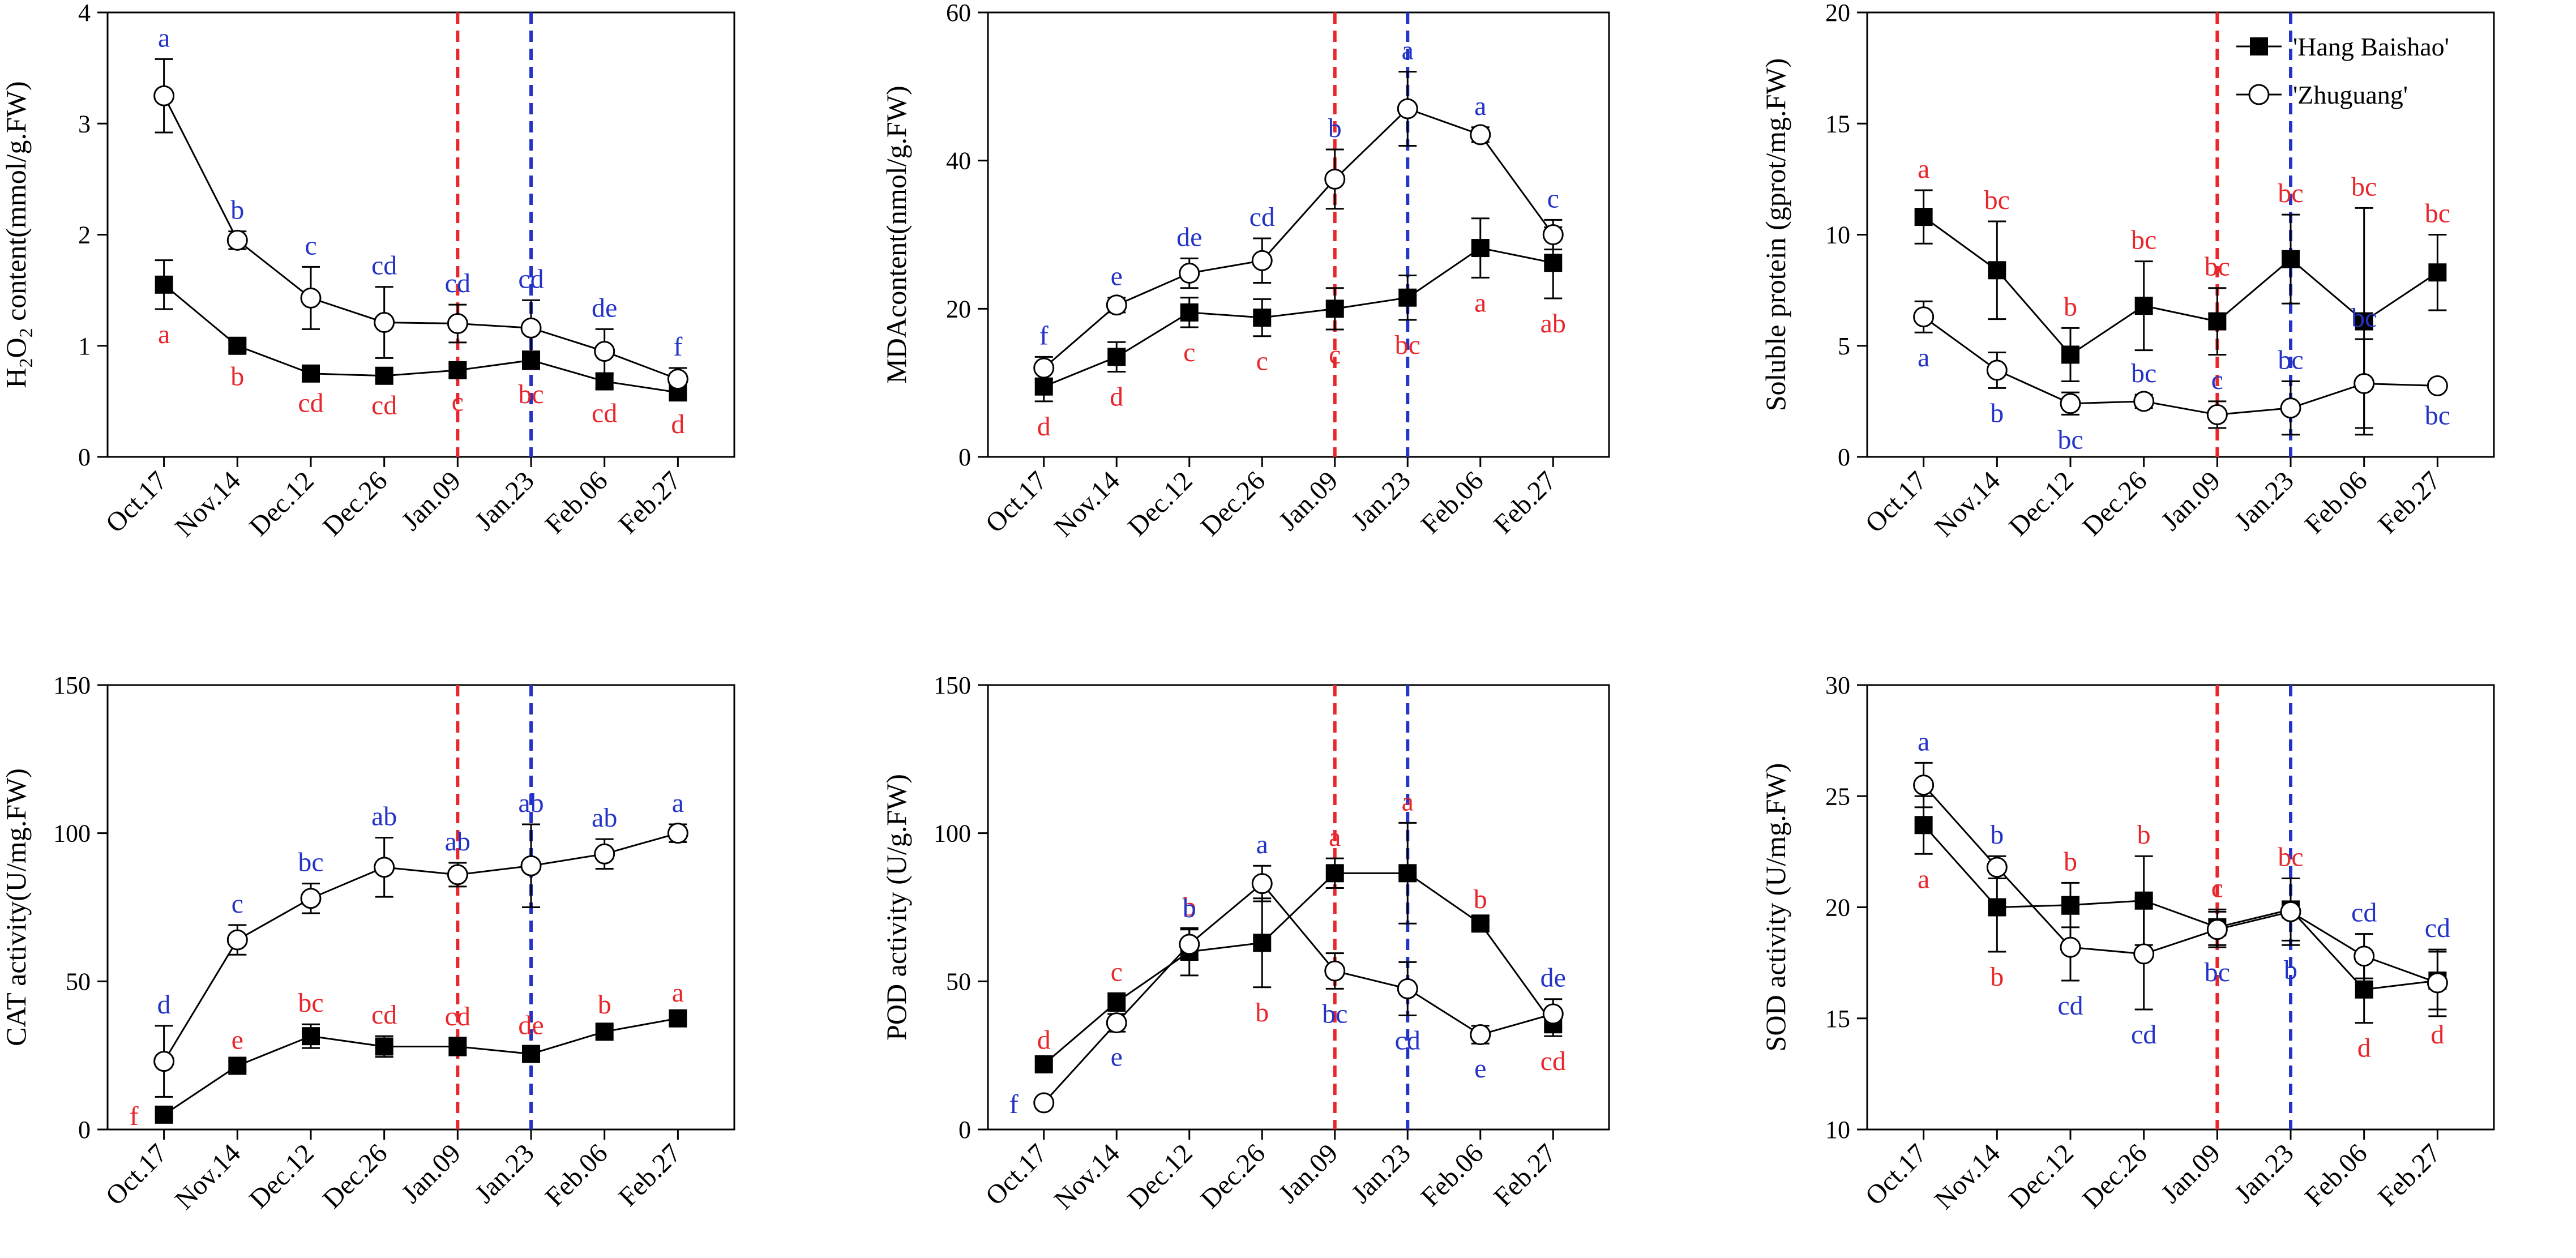 Image resolution: width=2576 pixels, height=1258 pixels. What do you see at coordinates (2264, 500) in the screenshot?
I see `x-tick-label: Jan.23` at bounding box center [2264, 500].